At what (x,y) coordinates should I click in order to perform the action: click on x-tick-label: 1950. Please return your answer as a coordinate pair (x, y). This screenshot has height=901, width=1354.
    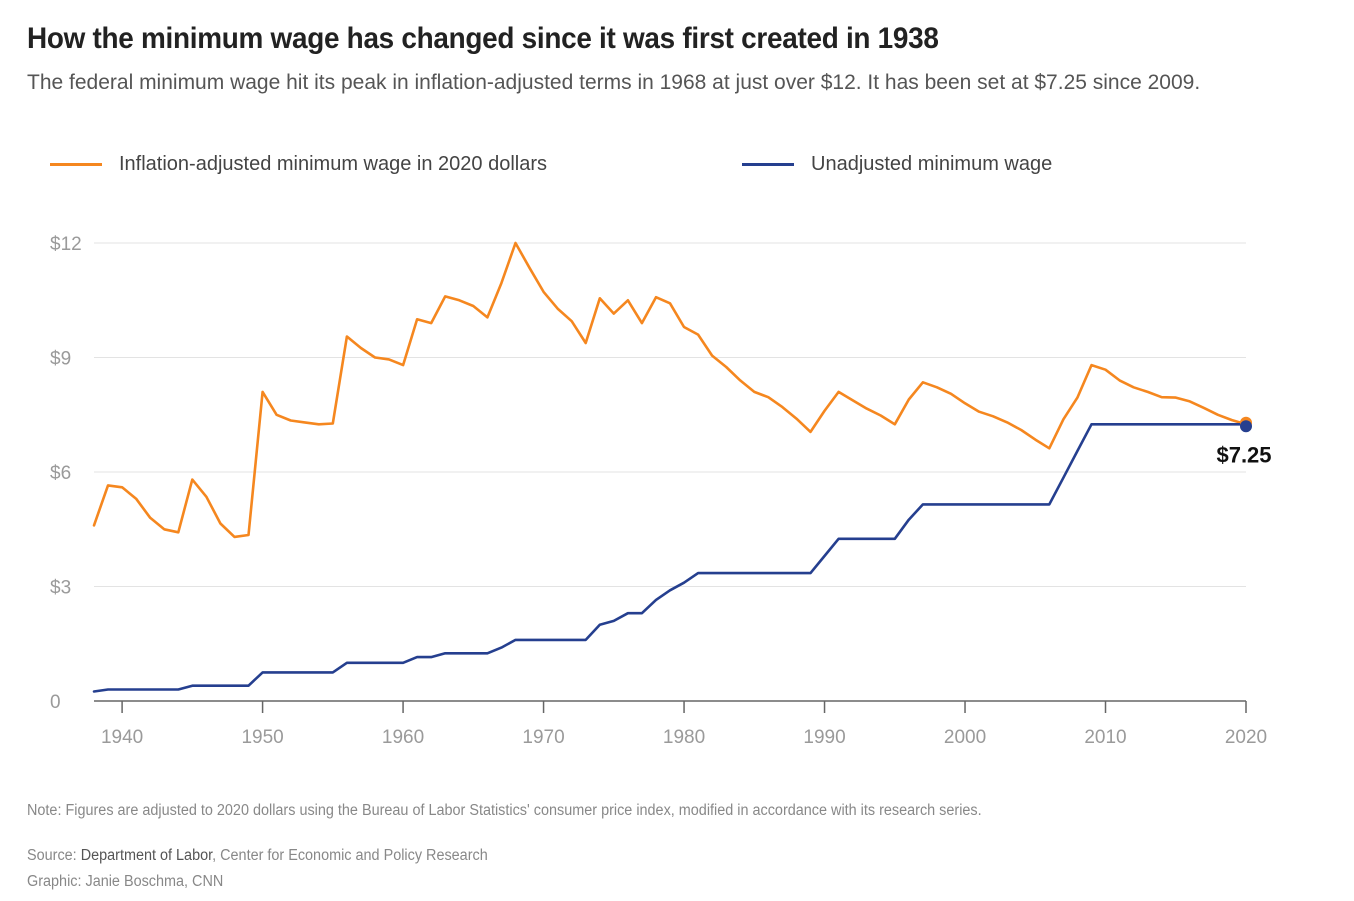
    Looking at the image, I should click on (262, 737).